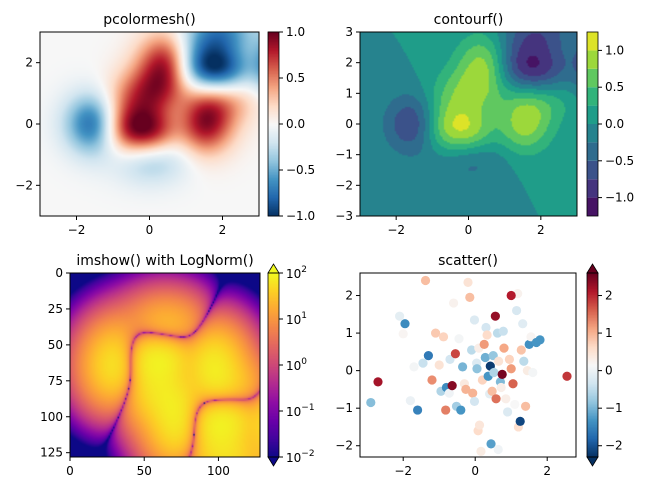 This screenshot has width=651, height=491. What do you see at coordinates (296, 319) in the screenshot?
I see `colorbar-tick-label: 101` at bounding box center [296, 319].